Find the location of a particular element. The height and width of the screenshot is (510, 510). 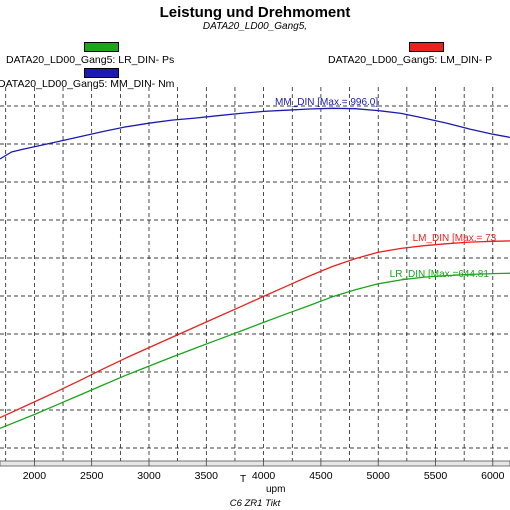

x-tick-label: 3500 is located at coordinates (207, 476).